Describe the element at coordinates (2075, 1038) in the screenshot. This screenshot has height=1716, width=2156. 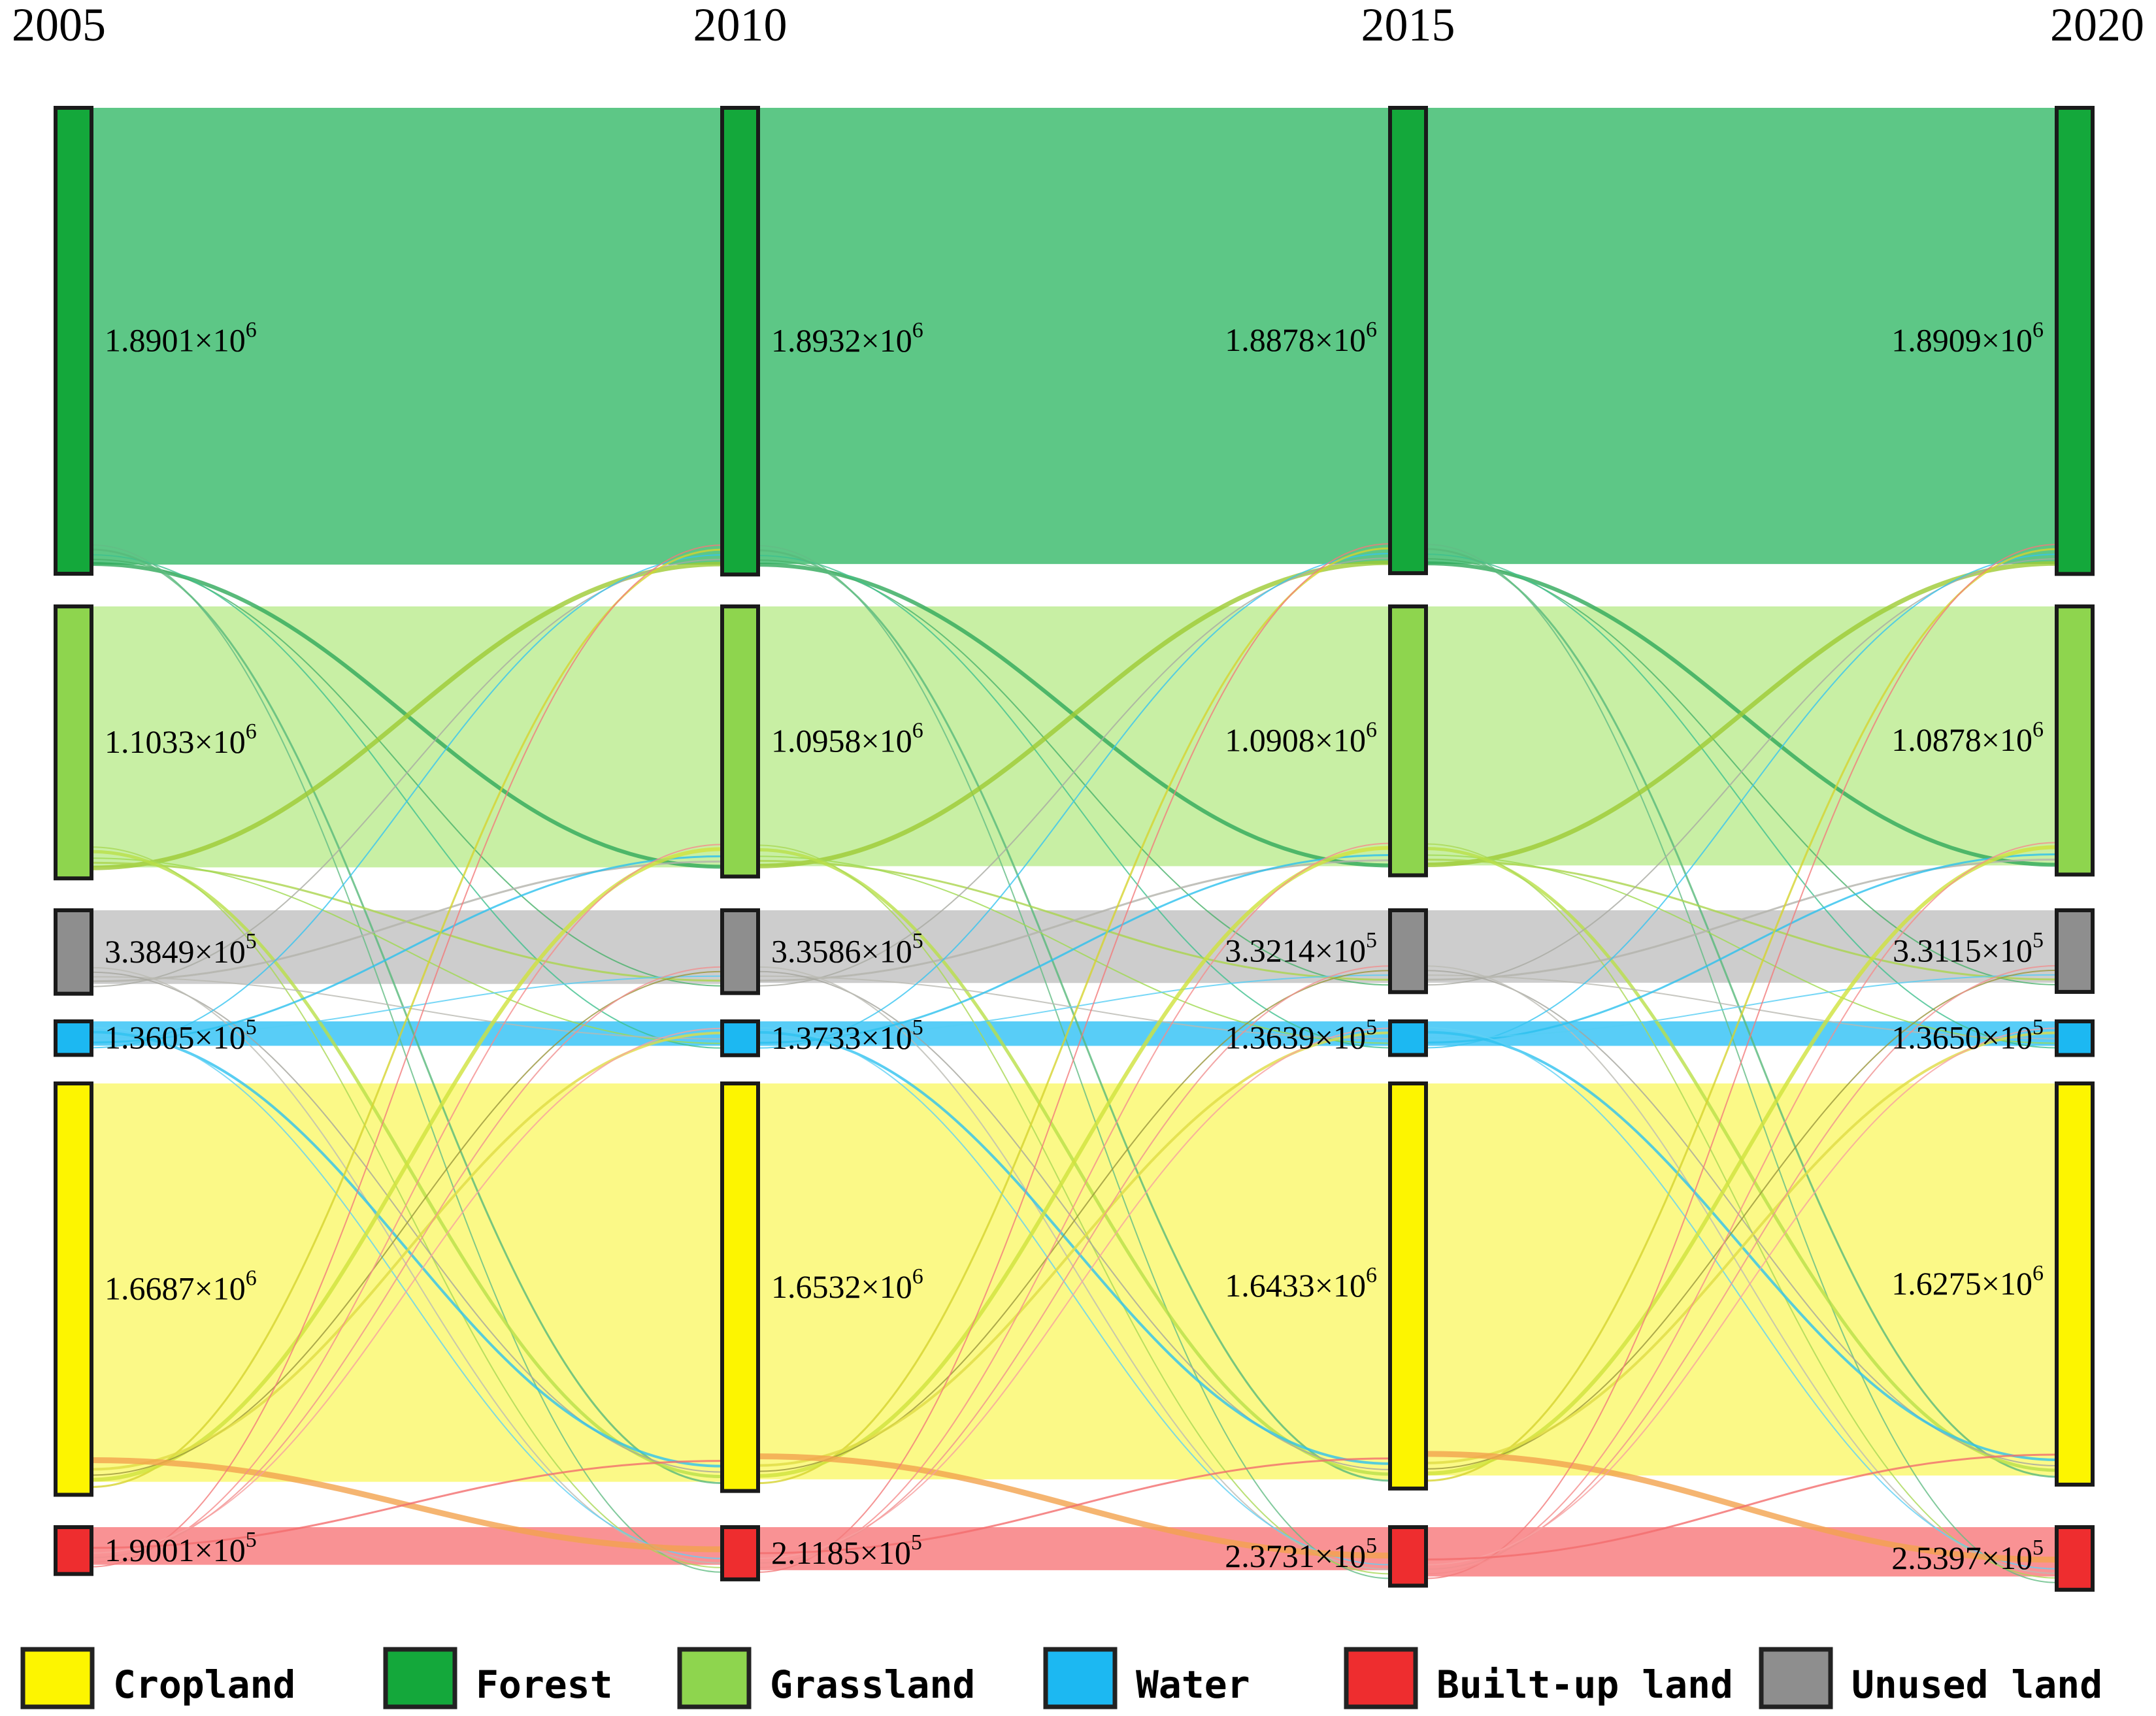
I see `node-water-2020` at that location.